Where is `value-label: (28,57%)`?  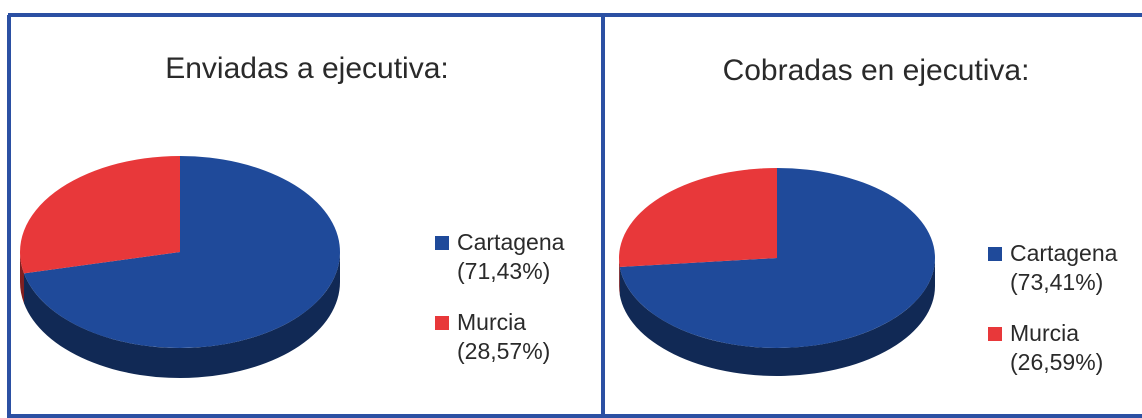 value-label: (28,57%) is located at coordinates (503, 351).